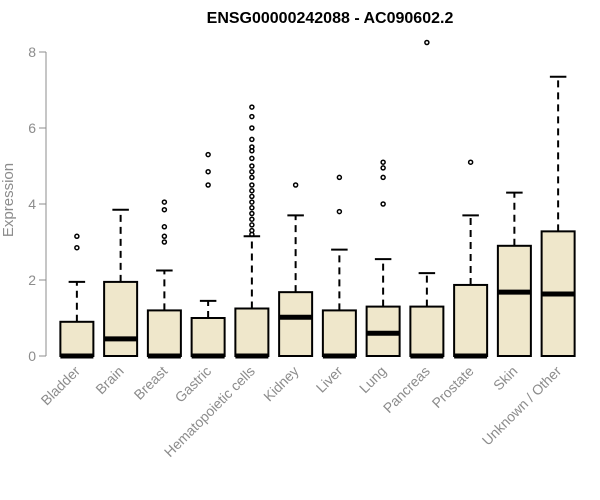  What do you see at coordinates (61, 386) in the screenshot?
I see `x-category-label: Bladder` at bounding box center [61, 386].